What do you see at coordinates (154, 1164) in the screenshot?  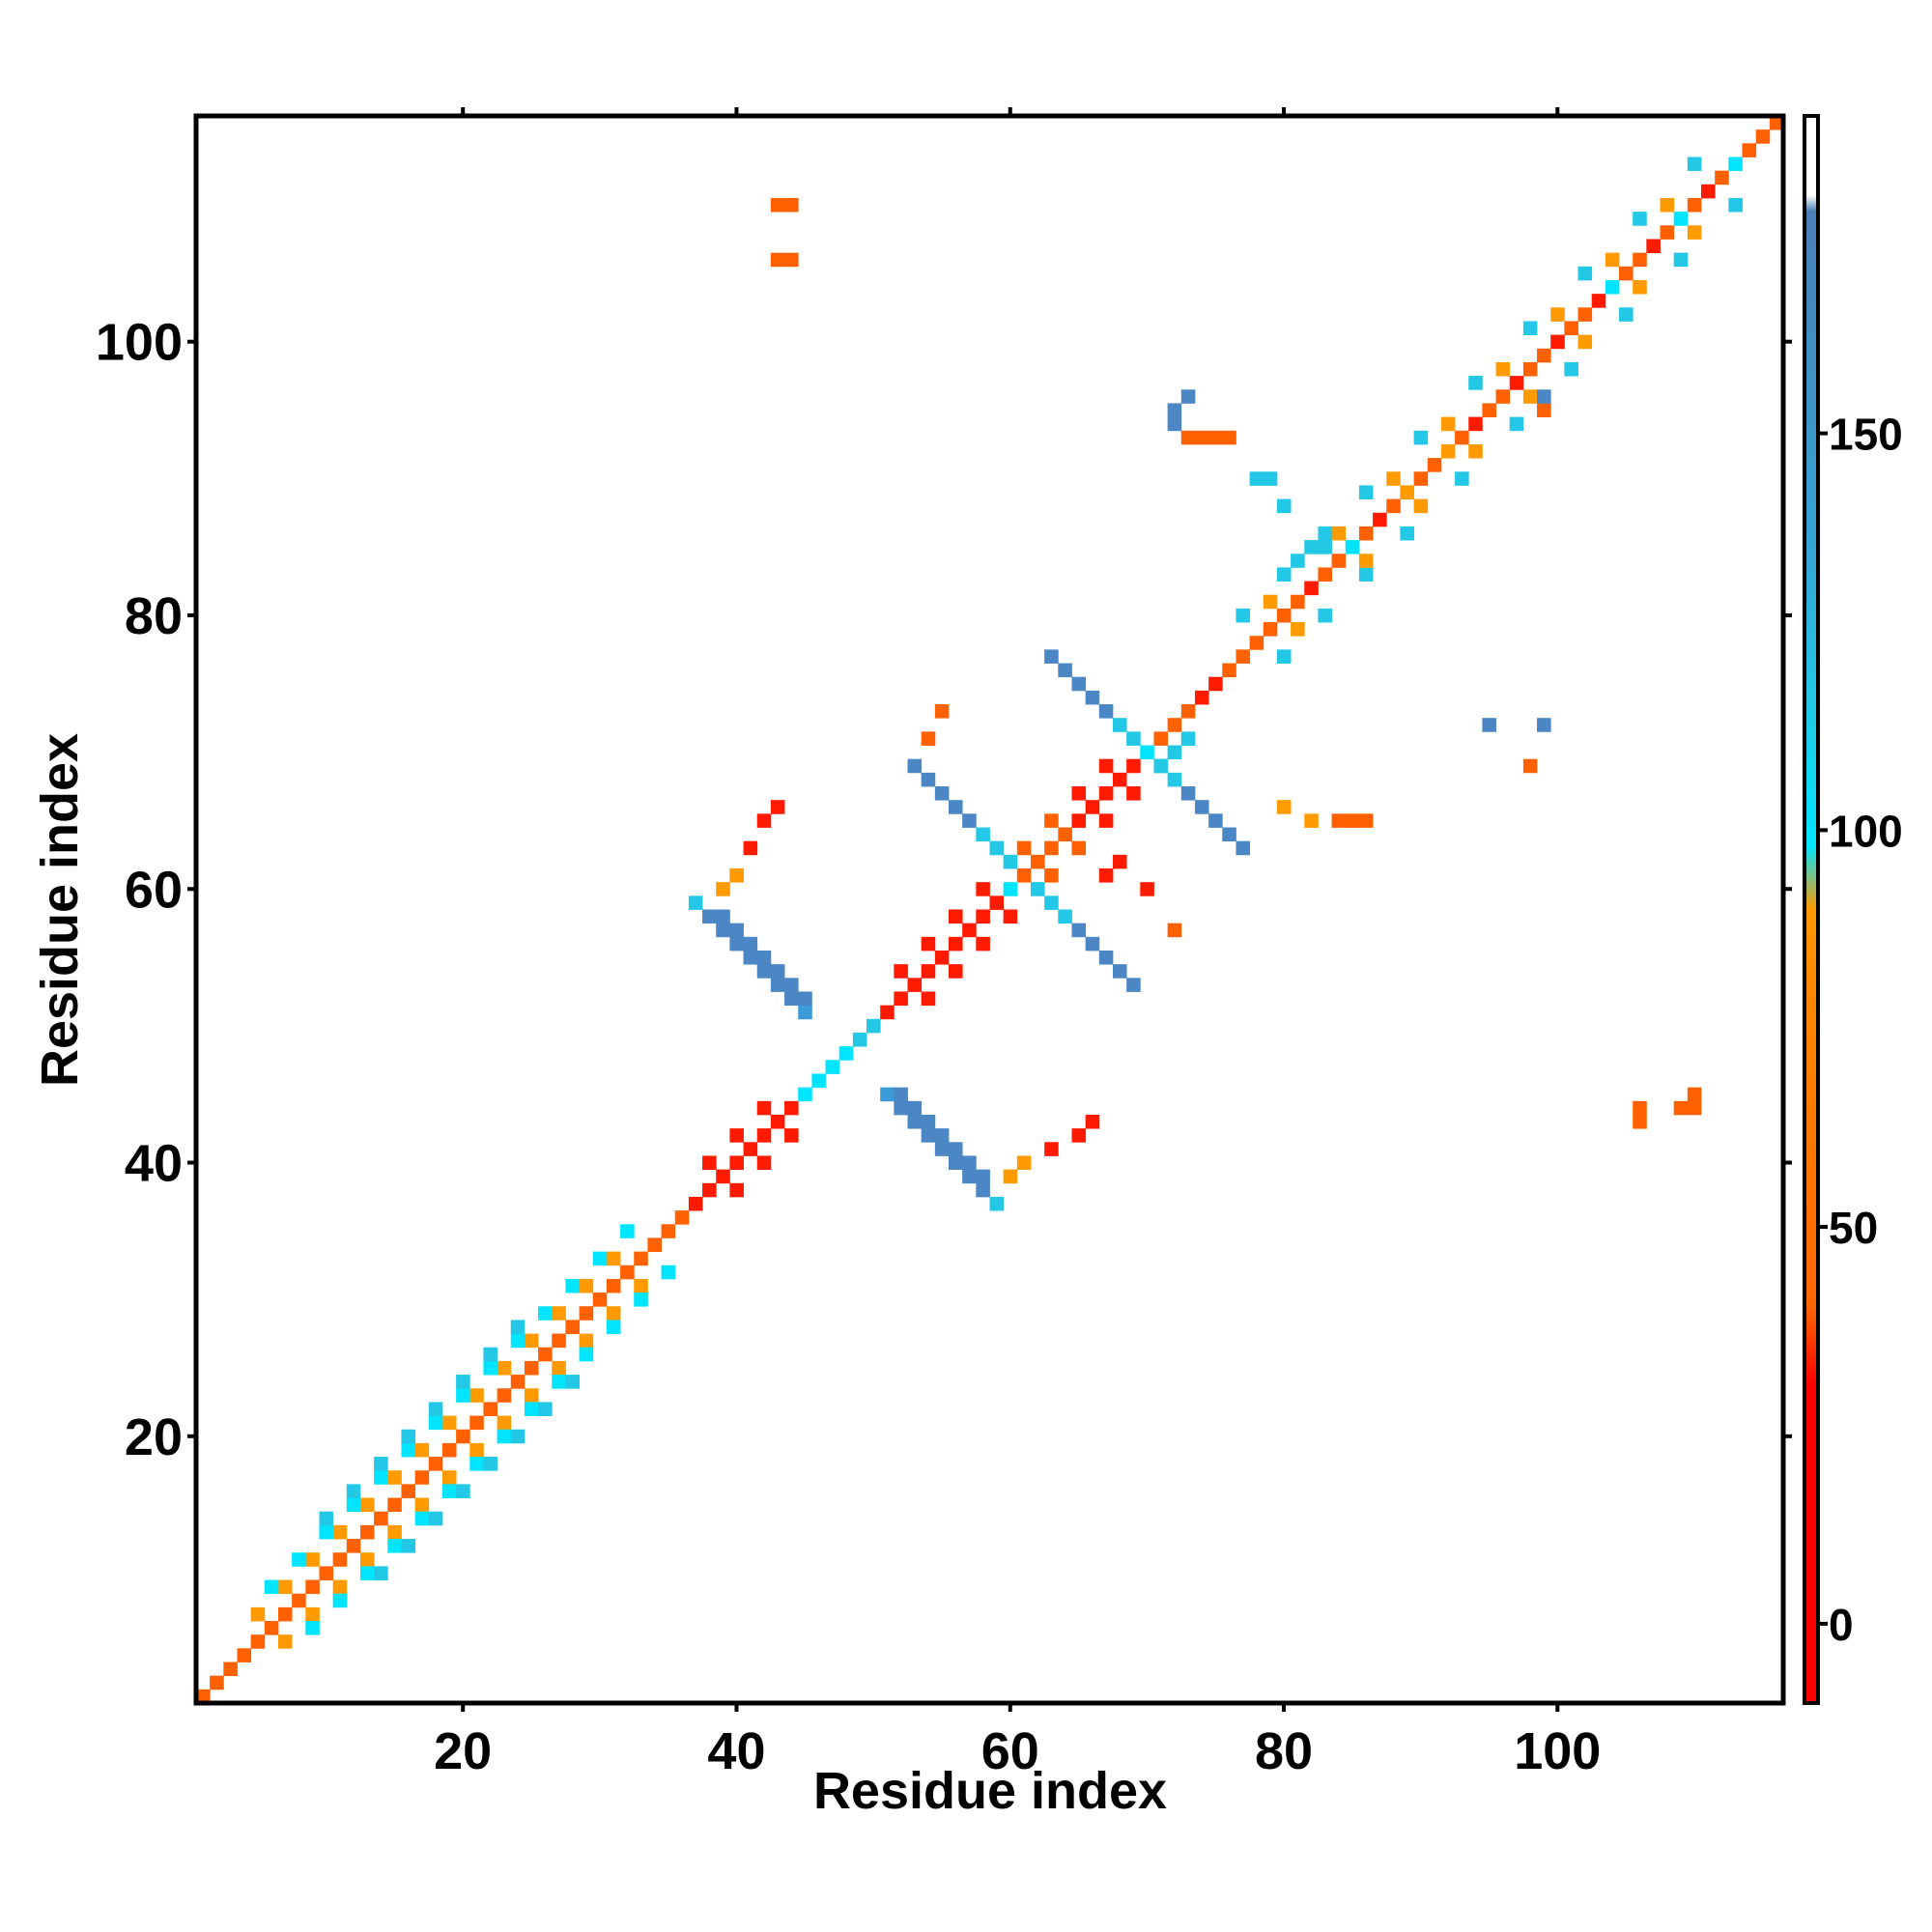 I see `y-tick-label: 40` at bounding box center [154, 1164].